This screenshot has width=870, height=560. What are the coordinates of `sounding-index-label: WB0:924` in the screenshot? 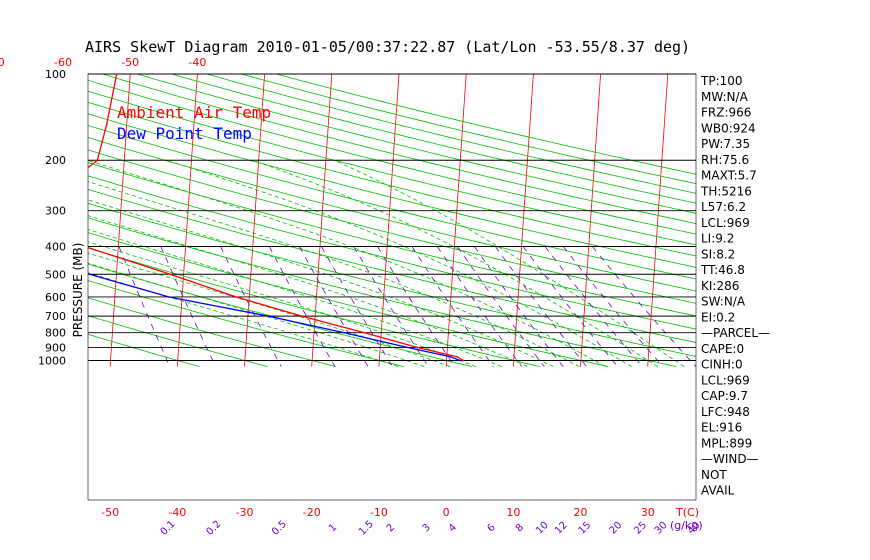 It's located at (728, 128).